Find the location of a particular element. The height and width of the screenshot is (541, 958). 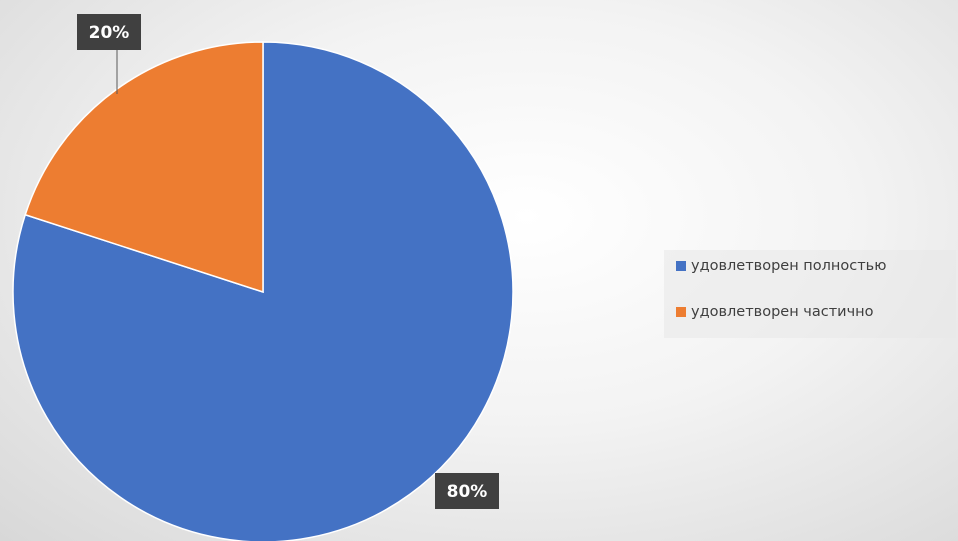

legend-label-partial: удовлетворен частично is located at coordinates (782, 312).